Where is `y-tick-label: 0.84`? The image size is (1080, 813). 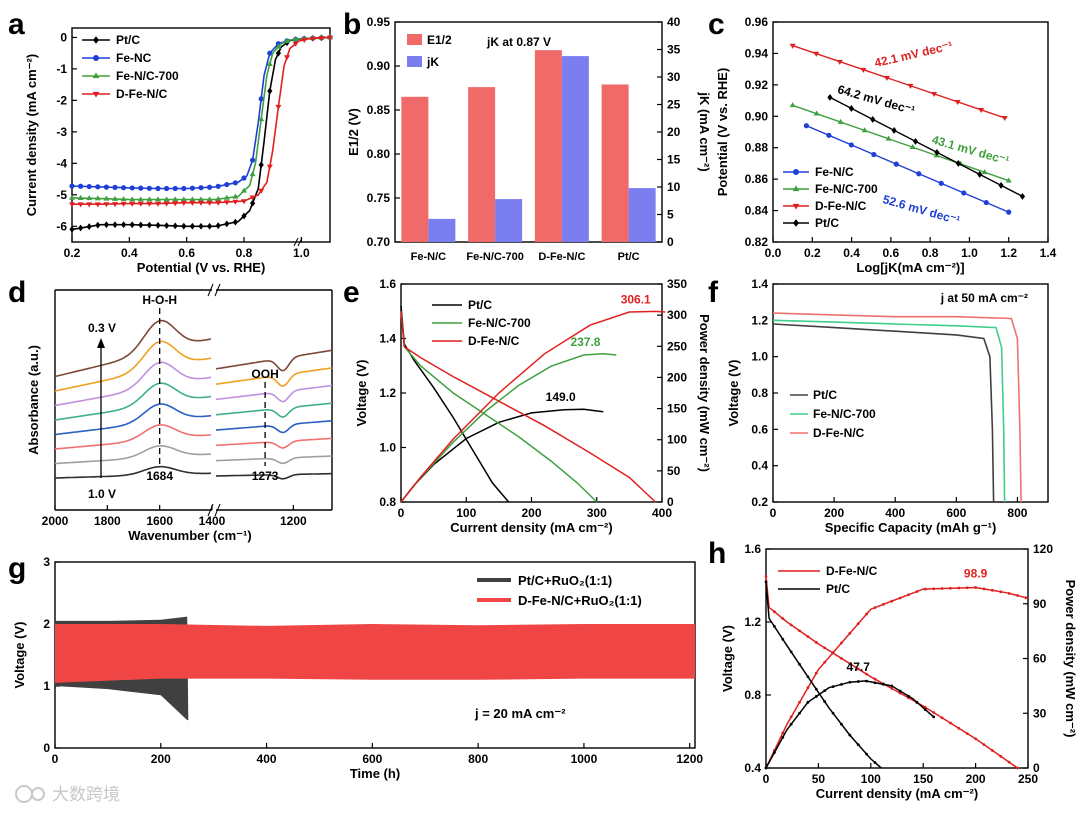 y-tick-label: 0.84 is located at coordinates (757, 211).